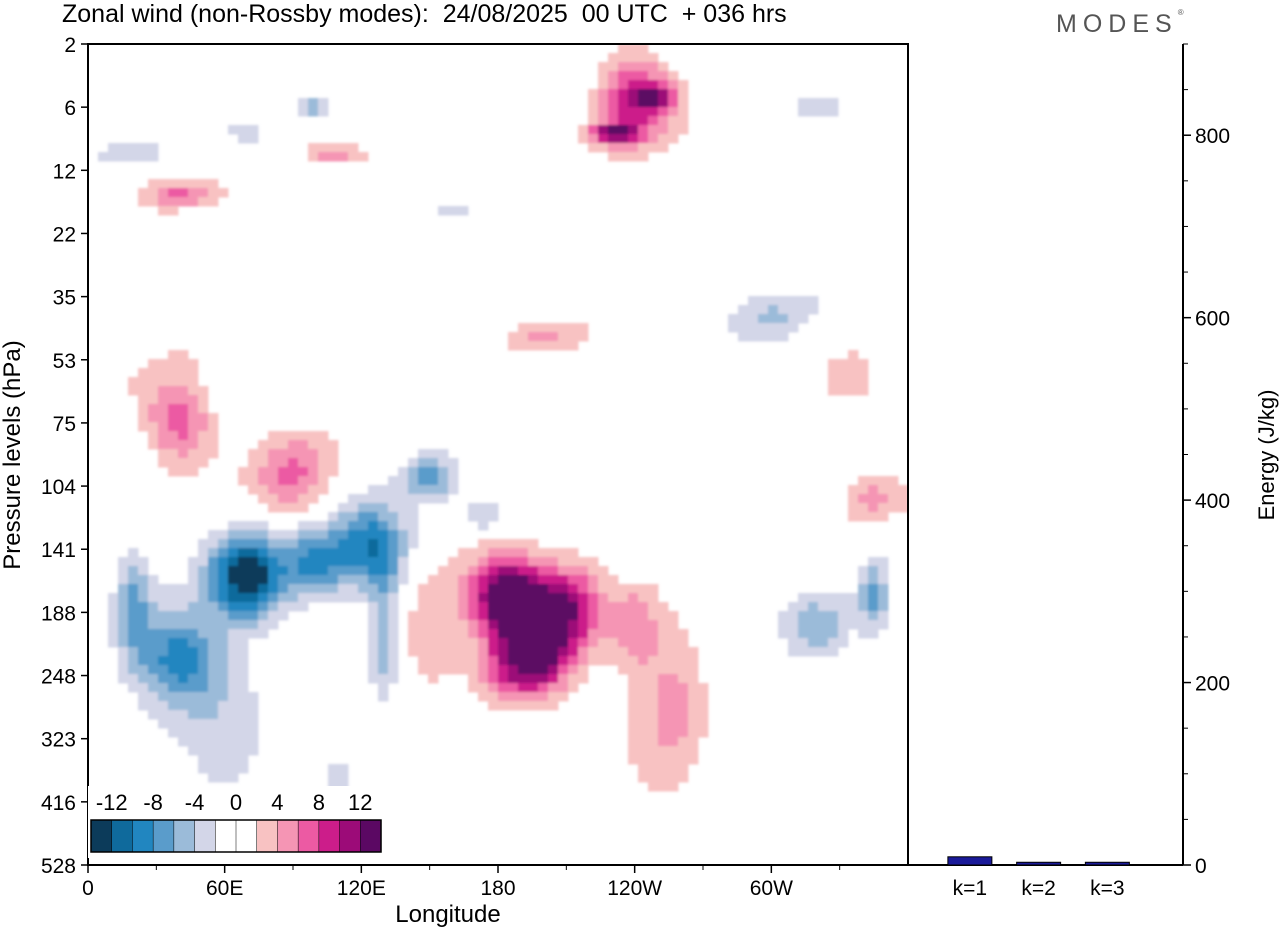 The height and width of the screenshot is (930, 1280). I want to click on x-tick-label: 0, so click(88, 888).